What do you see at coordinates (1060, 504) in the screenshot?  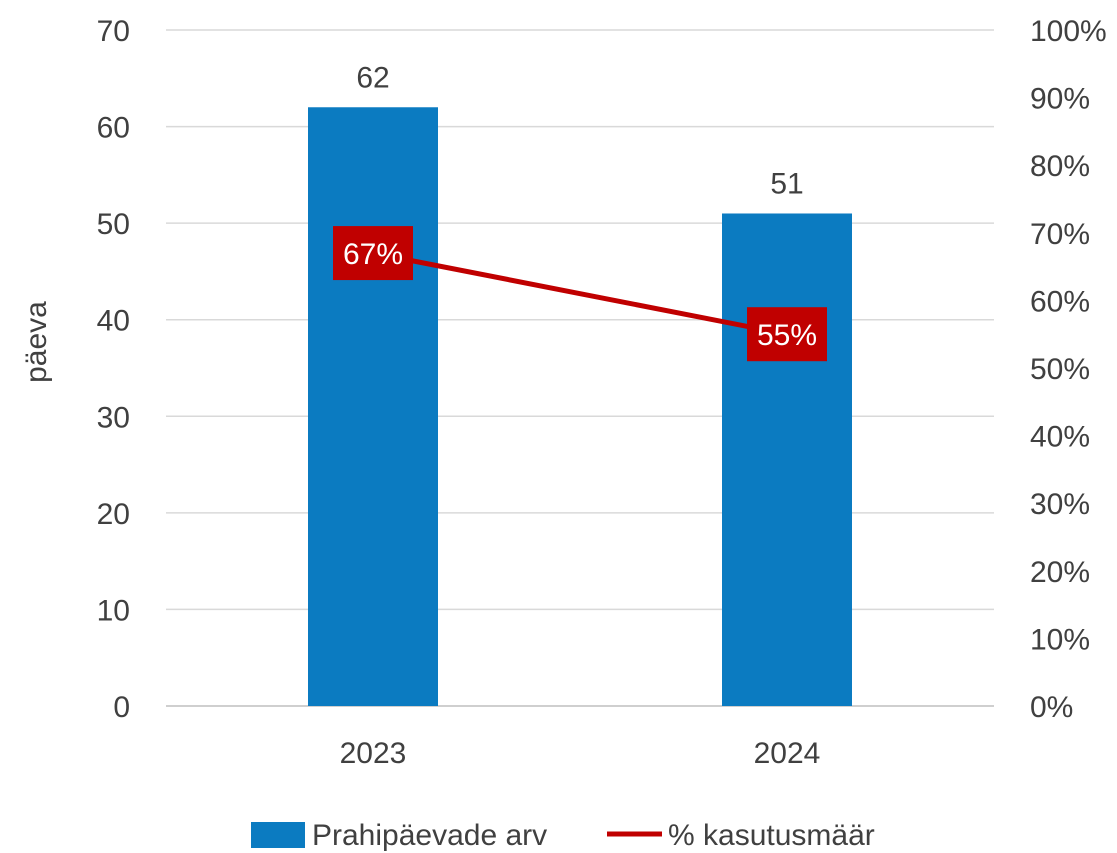 I see `y2-tick-label: 30%` at bounding box center [1060, 504].